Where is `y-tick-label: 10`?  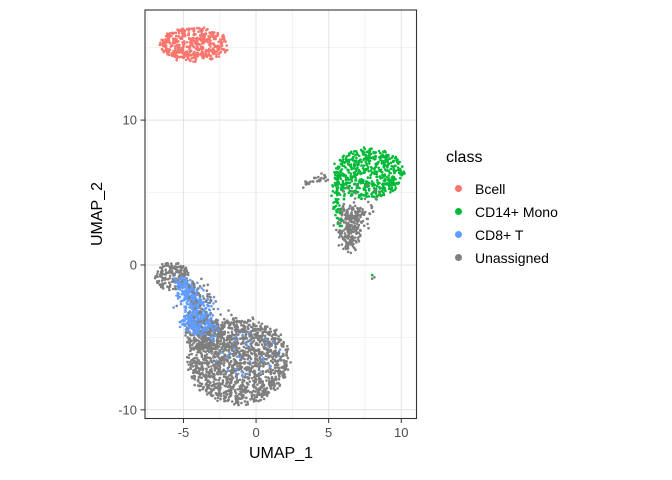 y-tick-label: 10 is located at coordinates (130, 120).